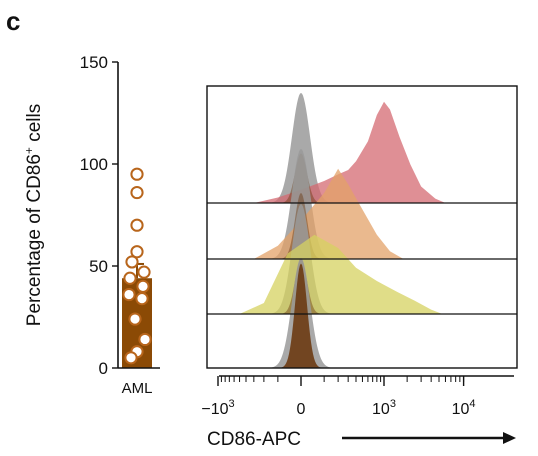 This screenshot has height=456, width=538. What do you see at coordinates (13, 21) in the screenshot?
I see `panel-letter: c` at bounding box center [13, 21].